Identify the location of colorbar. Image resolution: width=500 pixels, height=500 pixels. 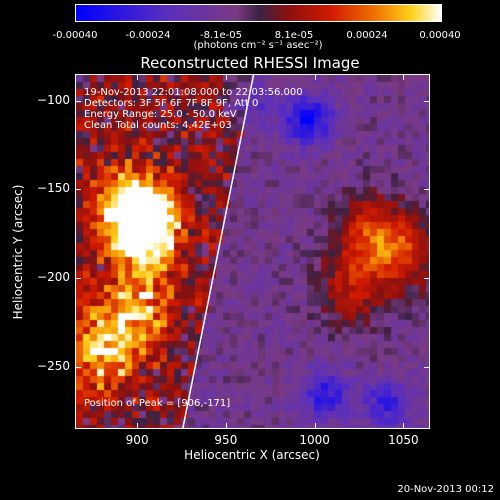
(258, 13).